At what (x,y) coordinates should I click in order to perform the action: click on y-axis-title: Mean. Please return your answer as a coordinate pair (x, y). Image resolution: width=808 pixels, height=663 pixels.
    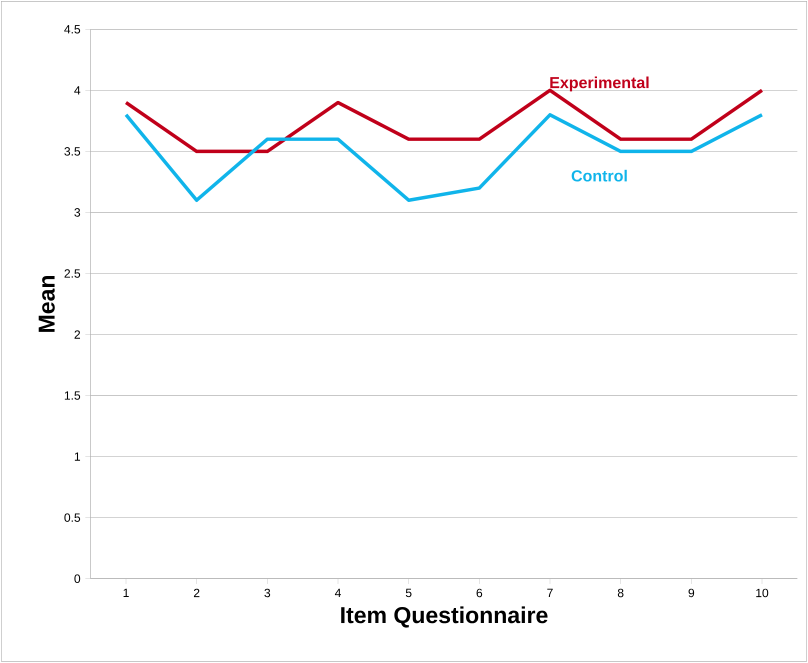
    Looking at the image, I should click on (46, 304).